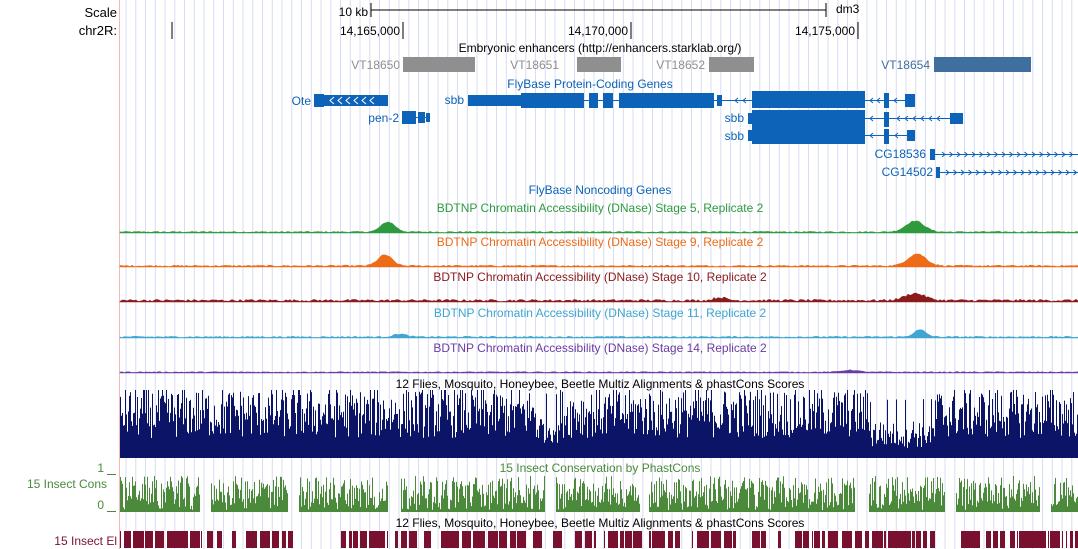  What do you see at coordinates (598, 297) in the screenshot?
I see `dnase-stage-10-signal` at bounding box center [598, 297].